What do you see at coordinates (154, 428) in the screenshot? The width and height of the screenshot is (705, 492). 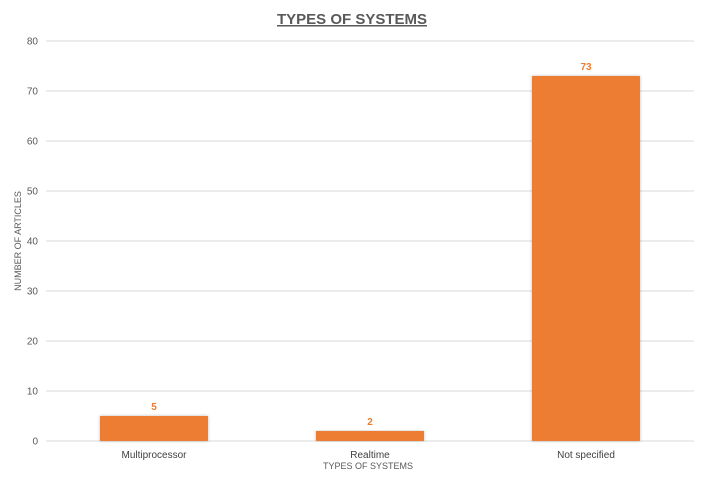 I see `bar-multiprocessor` at bounding box center [154, 428].